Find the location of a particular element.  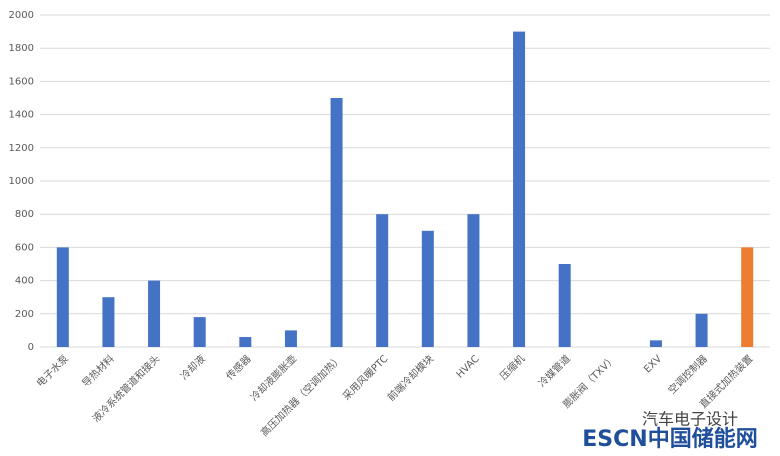

y-tick-label: 1800 is located at coordinates (21, 48).